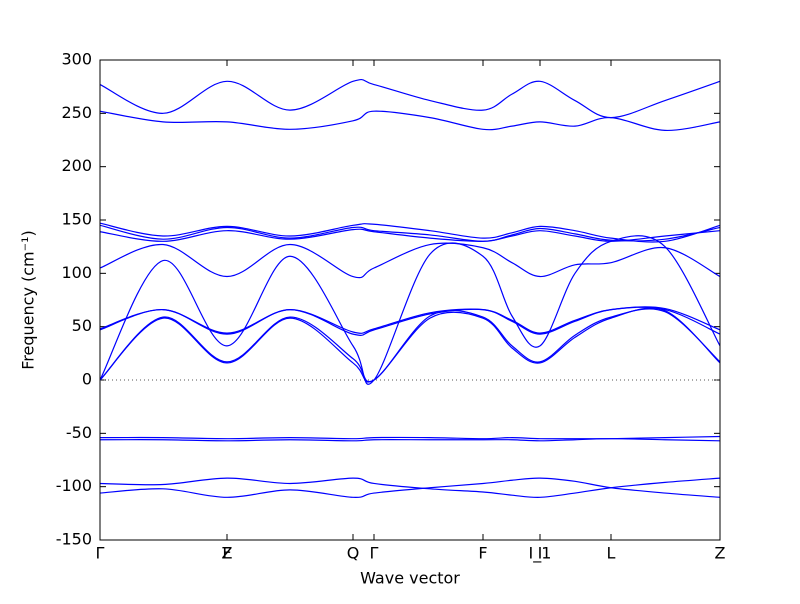 This screenshot has width=800, height=604. What do you see at coordinates (79, 432) in the screenshot?
I see `y-tick-label: -50` at bounding box center [79, 432].